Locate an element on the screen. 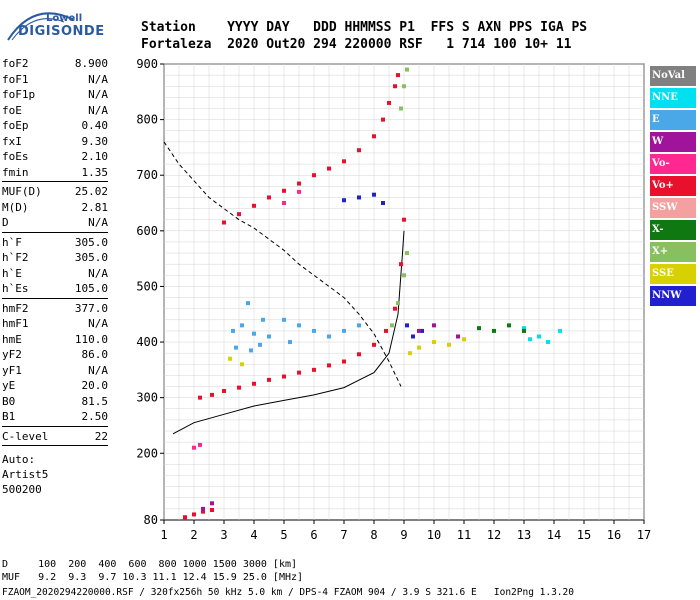 Image resolution: width=700 pixels, height=600 pixels. legend-item: NNW is located at coordinates (673, 296).